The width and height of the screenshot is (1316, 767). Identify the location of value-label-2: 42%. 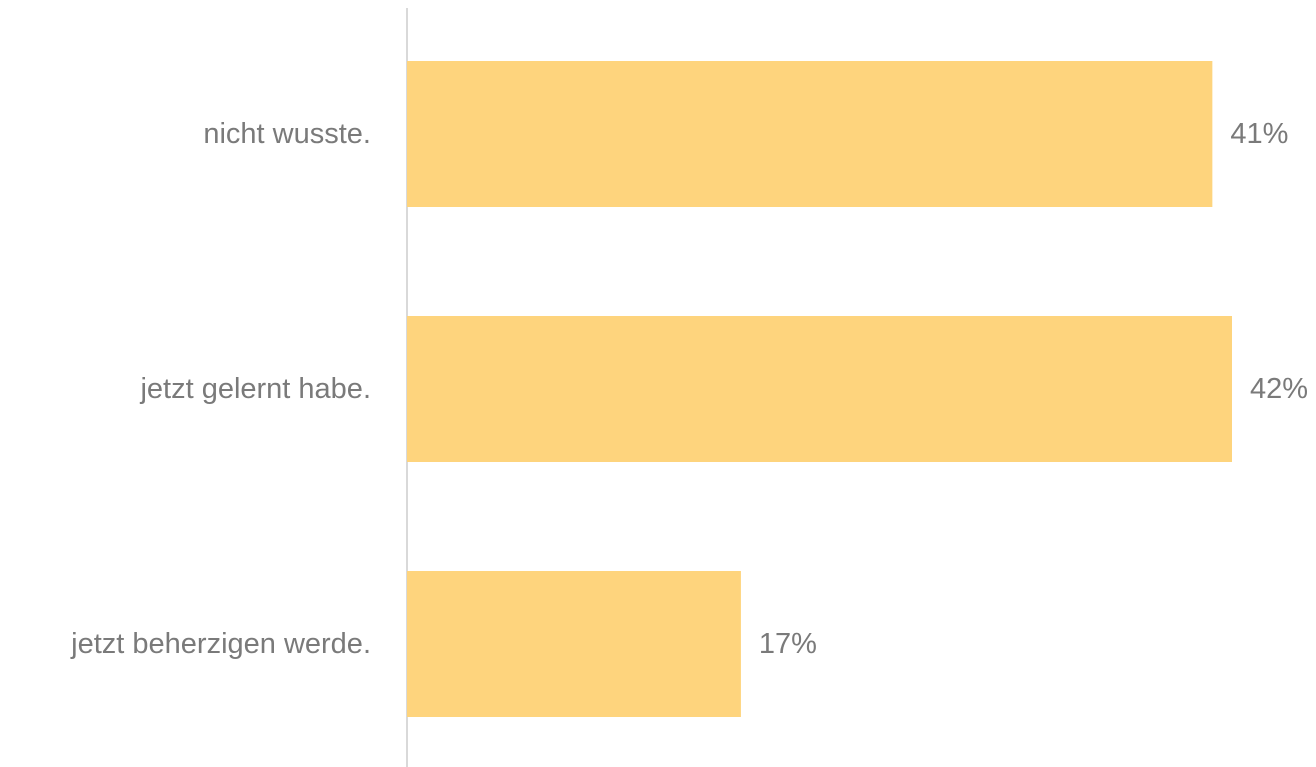
(1279, 389).